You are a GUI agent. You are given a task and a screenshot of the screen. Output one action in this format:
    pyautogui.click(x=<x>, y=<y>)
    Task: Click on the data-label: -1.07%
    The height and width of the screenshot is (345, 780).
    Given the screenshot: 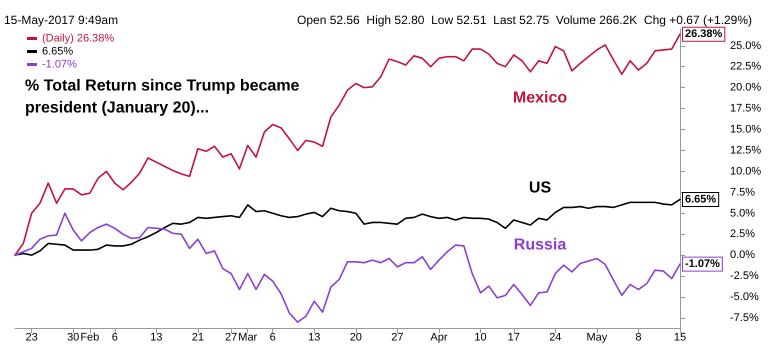 What is the action you would take?
    pyautogui.click(x=702, y=264)
    